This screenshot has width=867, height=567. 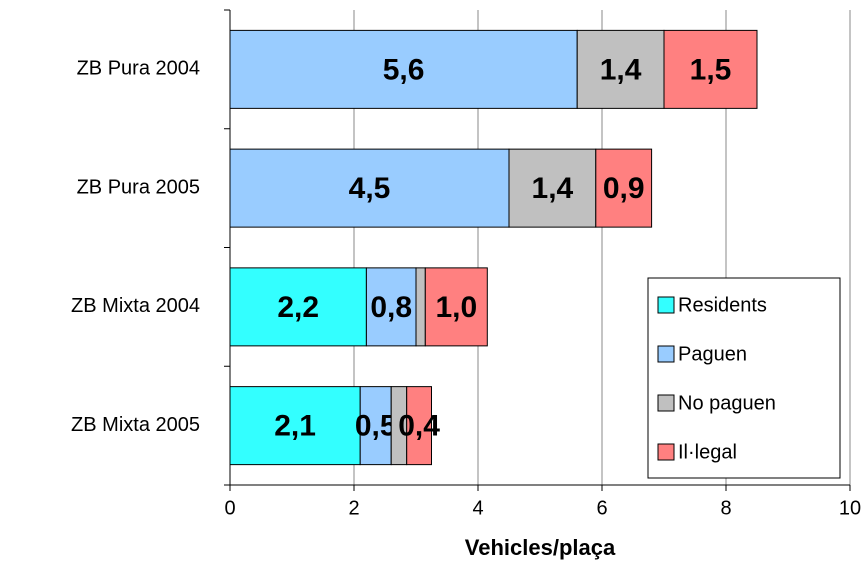 I want to click on data-label: 2,2, so click(x=298, y=307).